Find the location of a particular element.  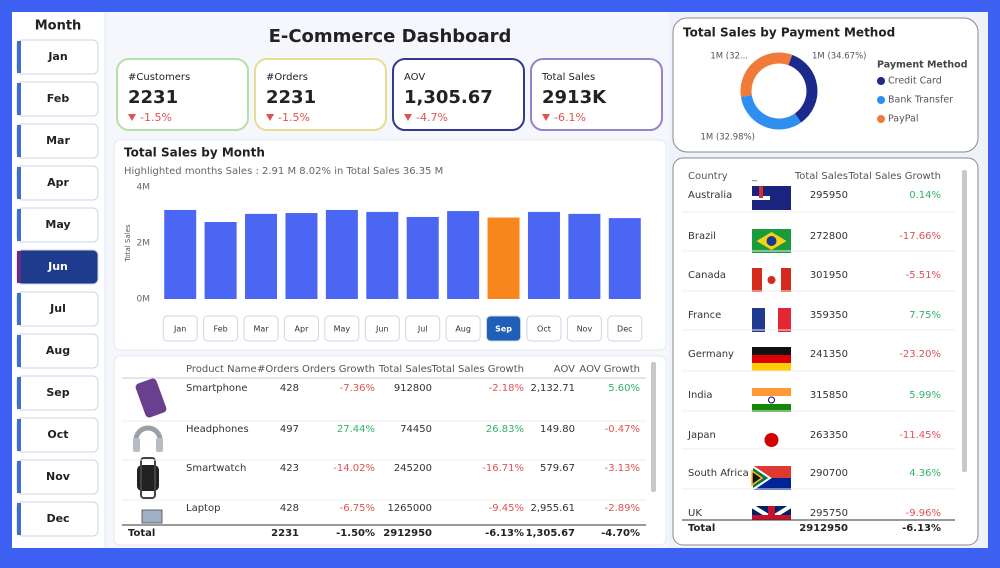

table-cell: Brazil is located at coordinates (702, 236).